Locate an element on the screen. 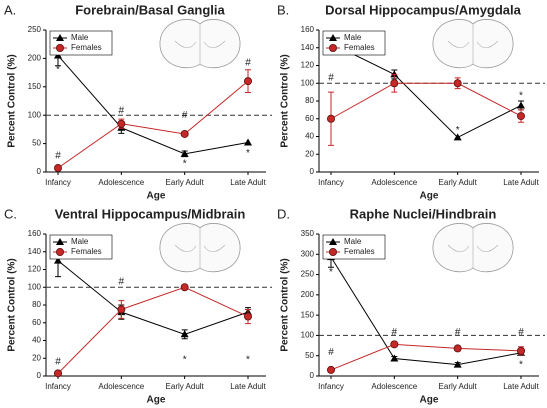  panel-label: A. is located at coordinates (10, 9).